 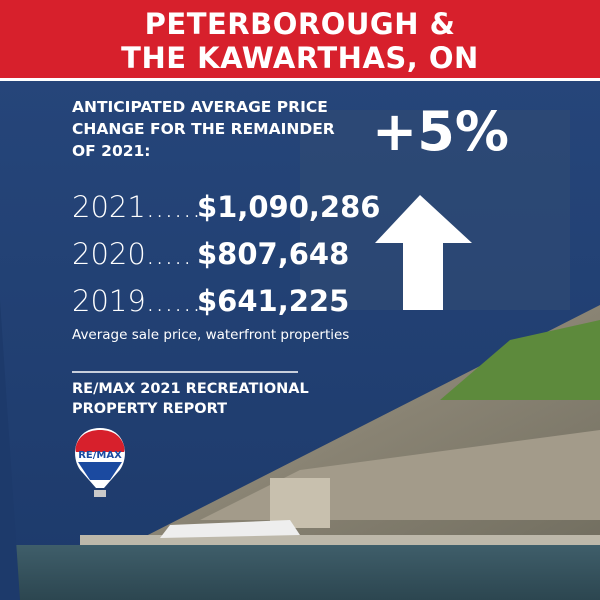 What do you see at coordinates (300, 79) in the screenshot?
I see `header-rule` at bounding box center [300, 79].